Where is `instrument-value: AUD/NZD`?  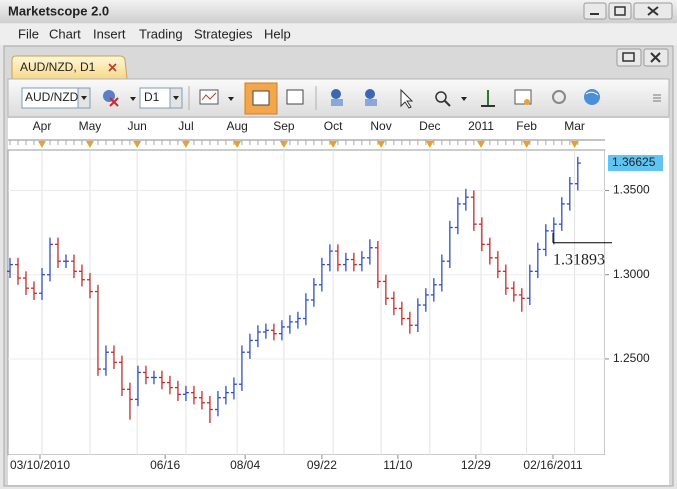
instrument-value: AUD/NZD is located at coordinates (52, 97).